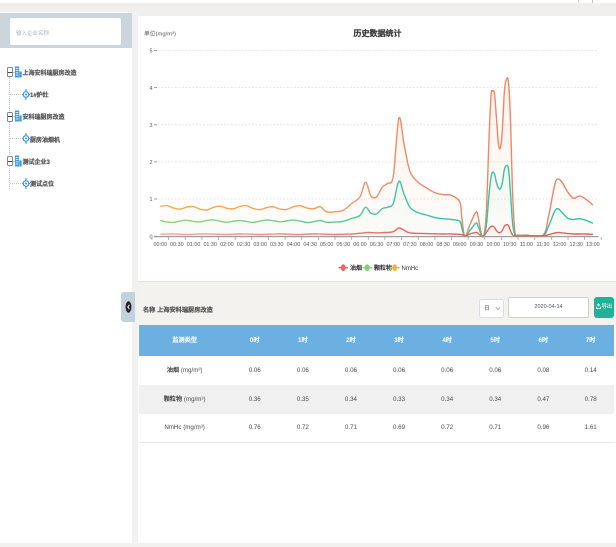 This screenshot has width=616, height=547. Describe the element at coordinates (410, 245) in the screenshot. I see `svg-text: 07:30` at that location.